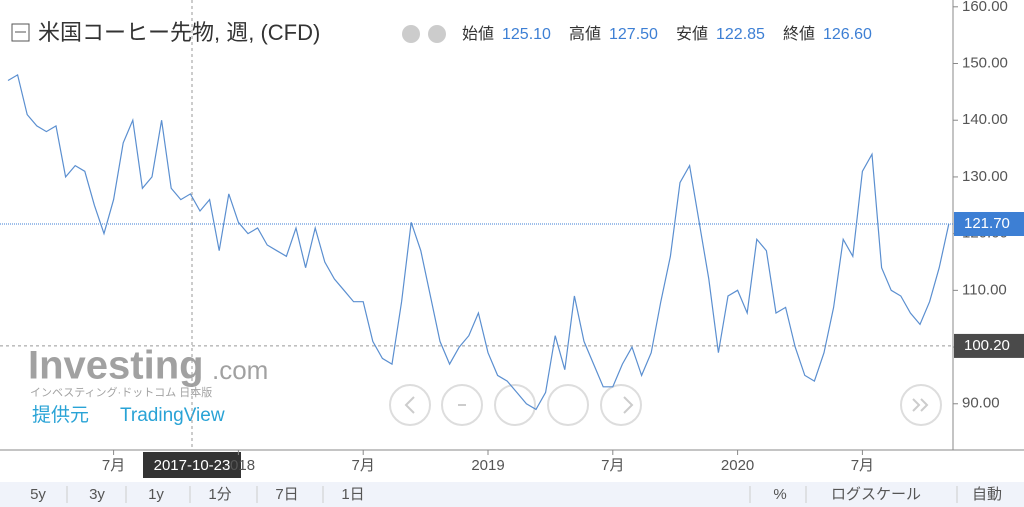  I want to click on ohlc-label: 終値, so click(799, 34).